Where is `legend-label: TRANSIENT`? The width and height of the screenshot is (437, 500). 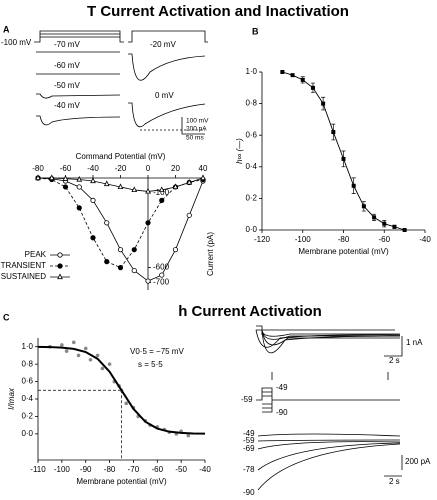 legend-label: TRANSIENT is located at coordinates (23, 265).